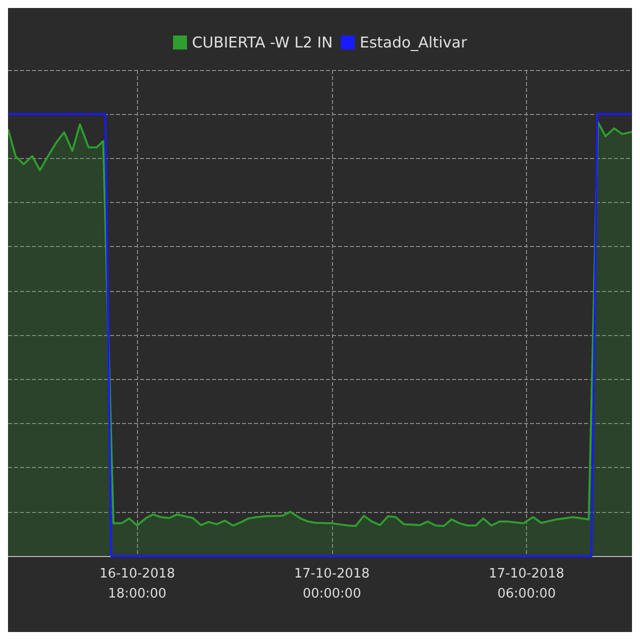  Describe the element at coordinates (414, 43) in the screenshot. I see `legend-label: Estado_Altivar` at that location.